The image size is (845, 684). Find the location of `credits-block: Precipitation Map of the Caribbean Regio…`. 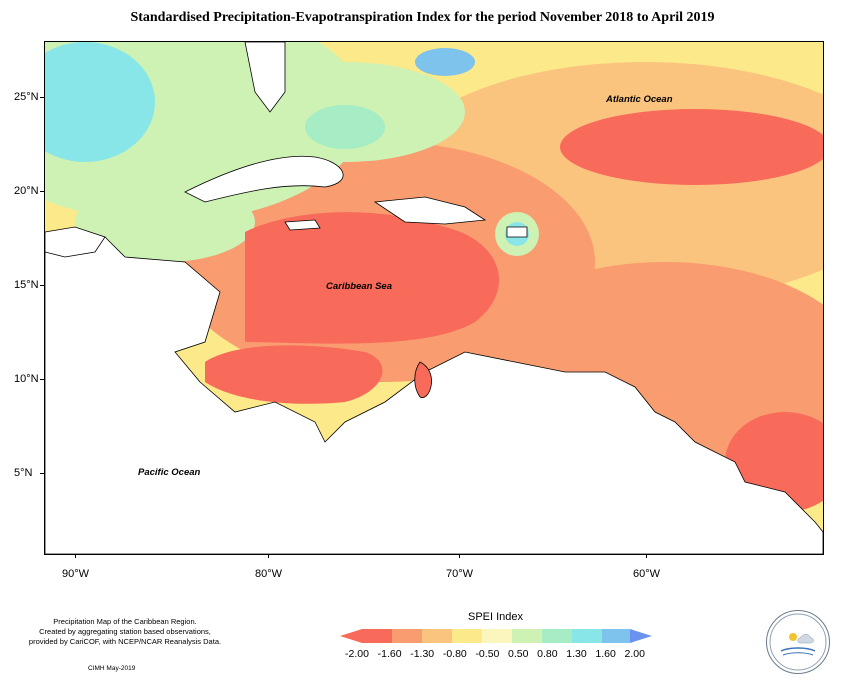

credits-block: Precipitation Map of the Caribbean Regio… is located at coordinates (125, 632).